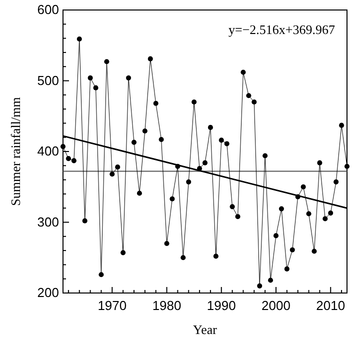  Describe the element at coordinates (167, 306) in the screenshot. I see `x-tick-label: 1980` at that location.